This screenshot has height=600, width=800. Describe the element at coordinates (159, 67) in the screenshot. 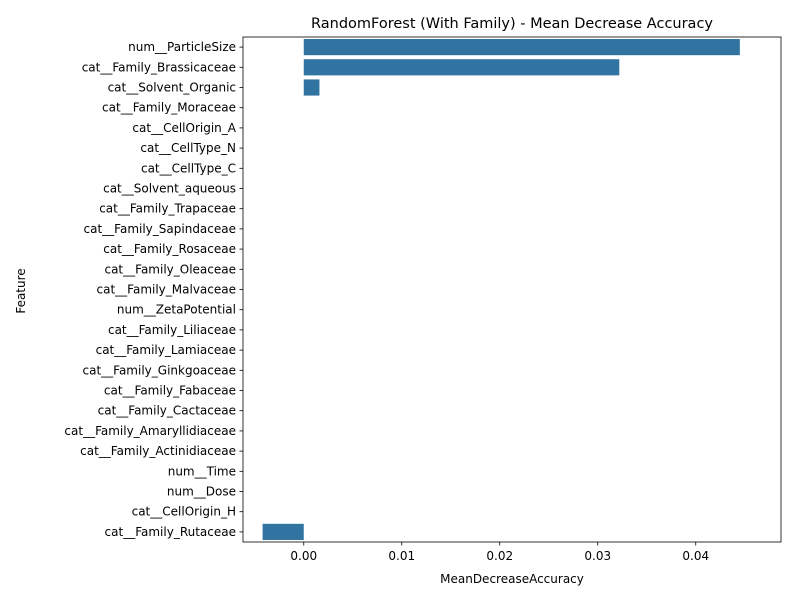

I see `y-tick-label-1: cat__Family_Brassicaceae` at that location.